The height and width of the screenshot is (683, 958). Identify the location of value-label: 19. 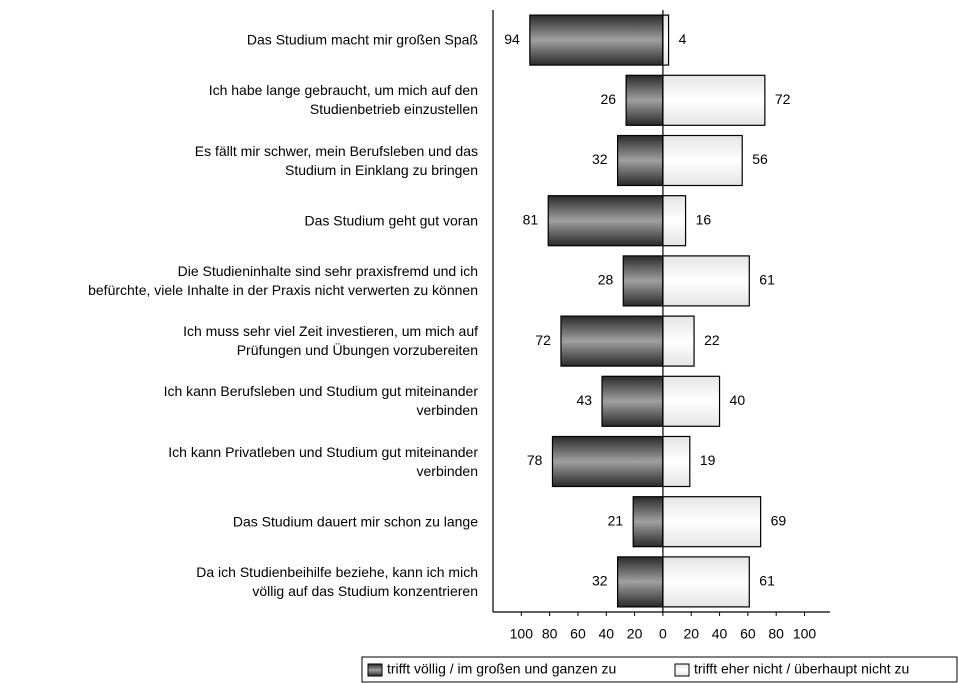
(708, 460).